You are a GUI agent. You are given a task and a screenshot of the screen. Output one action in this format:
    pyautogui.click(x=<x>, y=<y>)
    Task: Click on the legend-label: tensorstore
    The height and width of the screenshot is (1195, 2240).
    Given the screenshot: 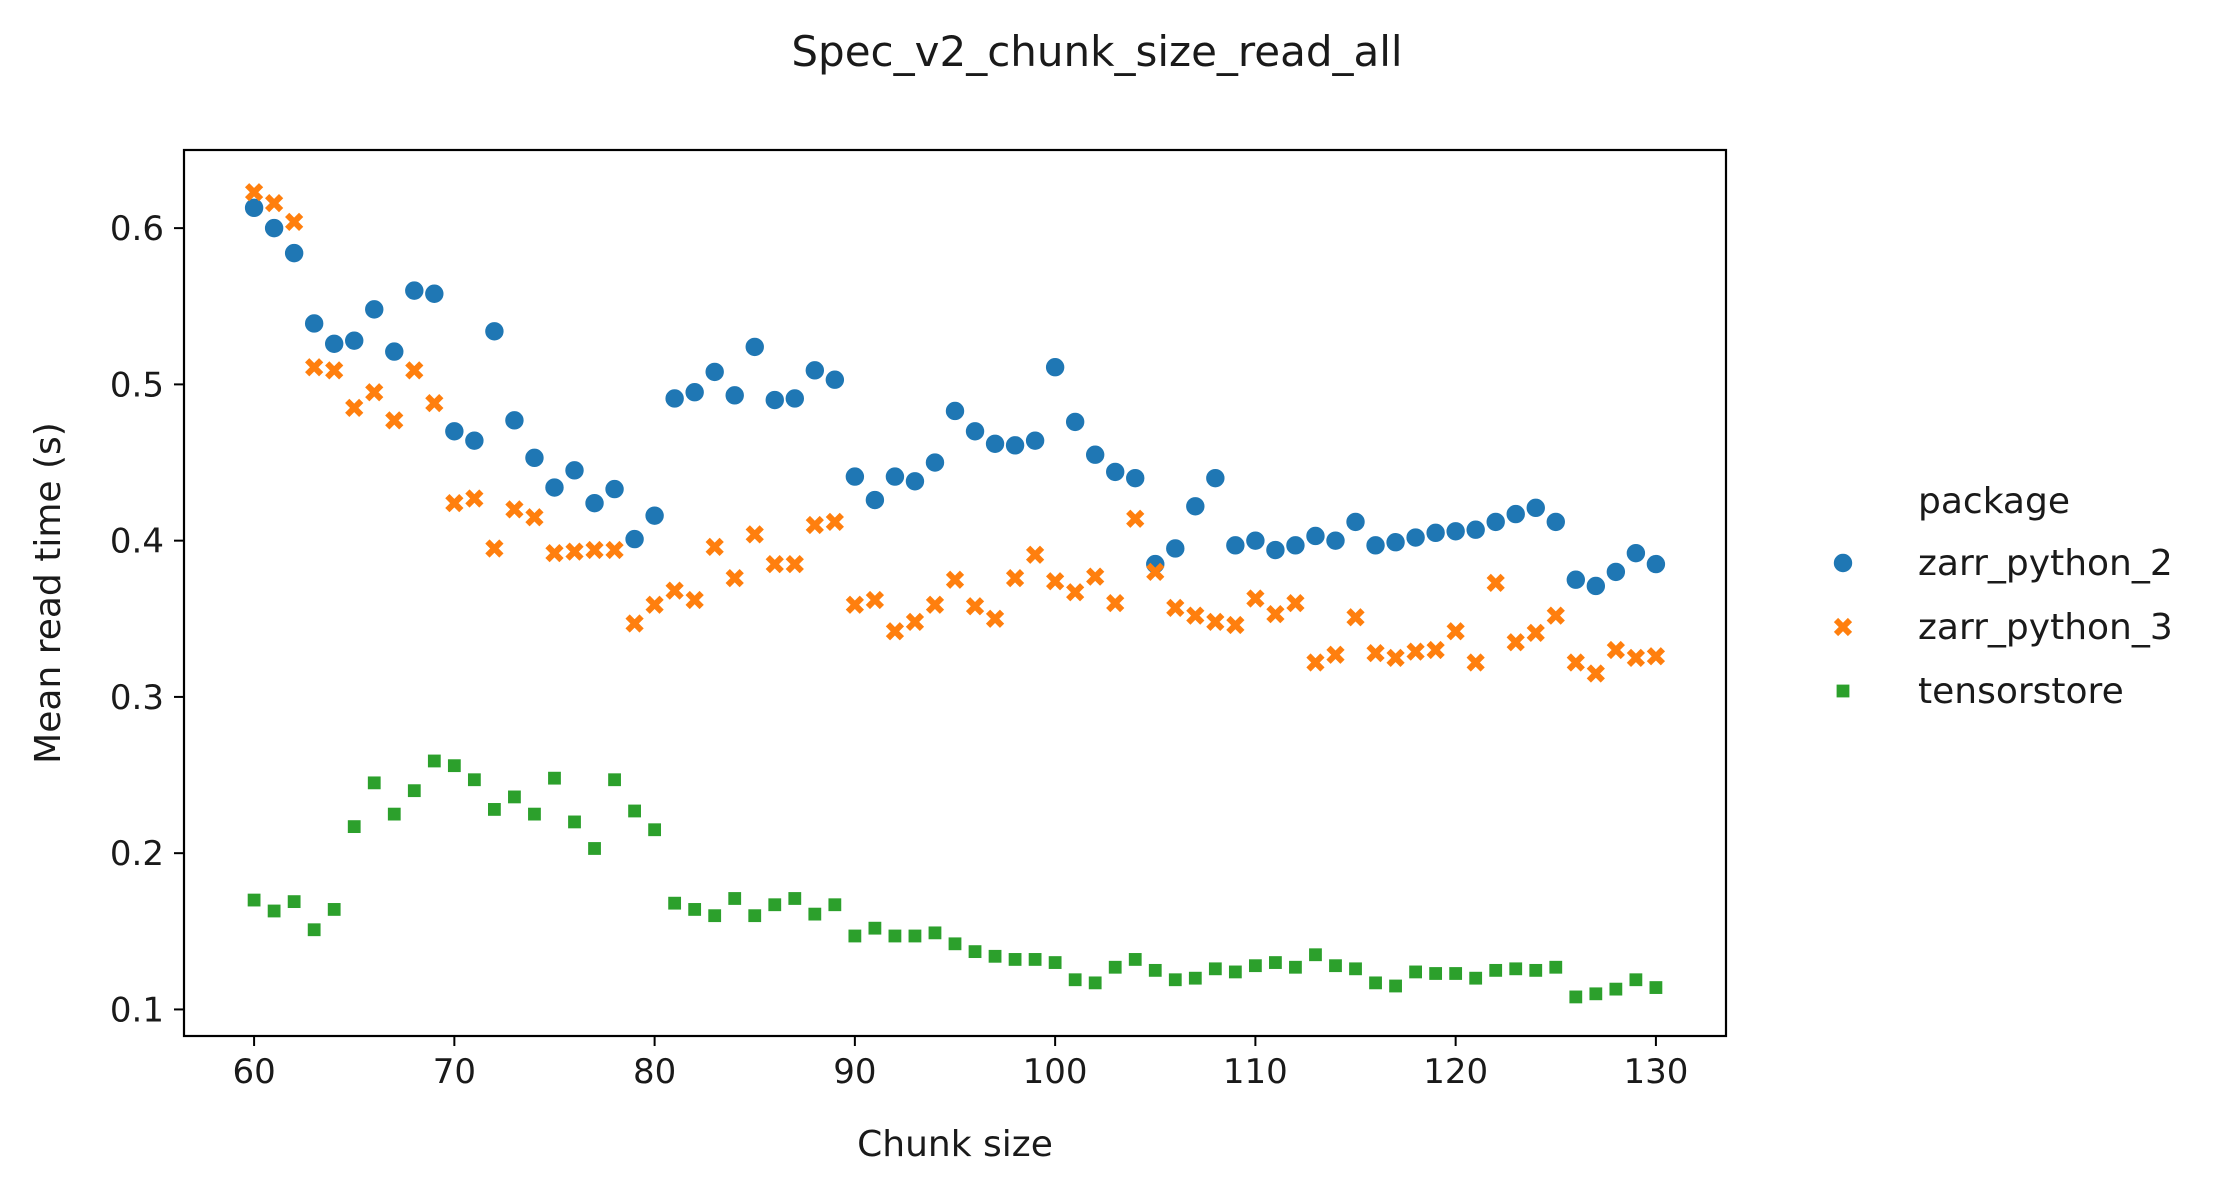 What is the action you would take?
    pyautogui.click(x=2021, y=691)
    